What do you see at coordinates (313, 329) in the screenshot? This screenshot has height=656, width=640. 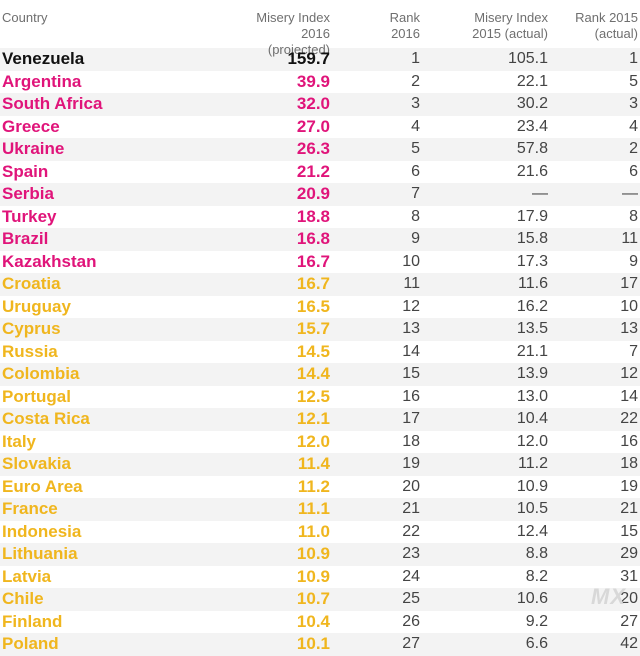 I see `cell-misery-2016: 15.7` at bounding box center [313, 329].